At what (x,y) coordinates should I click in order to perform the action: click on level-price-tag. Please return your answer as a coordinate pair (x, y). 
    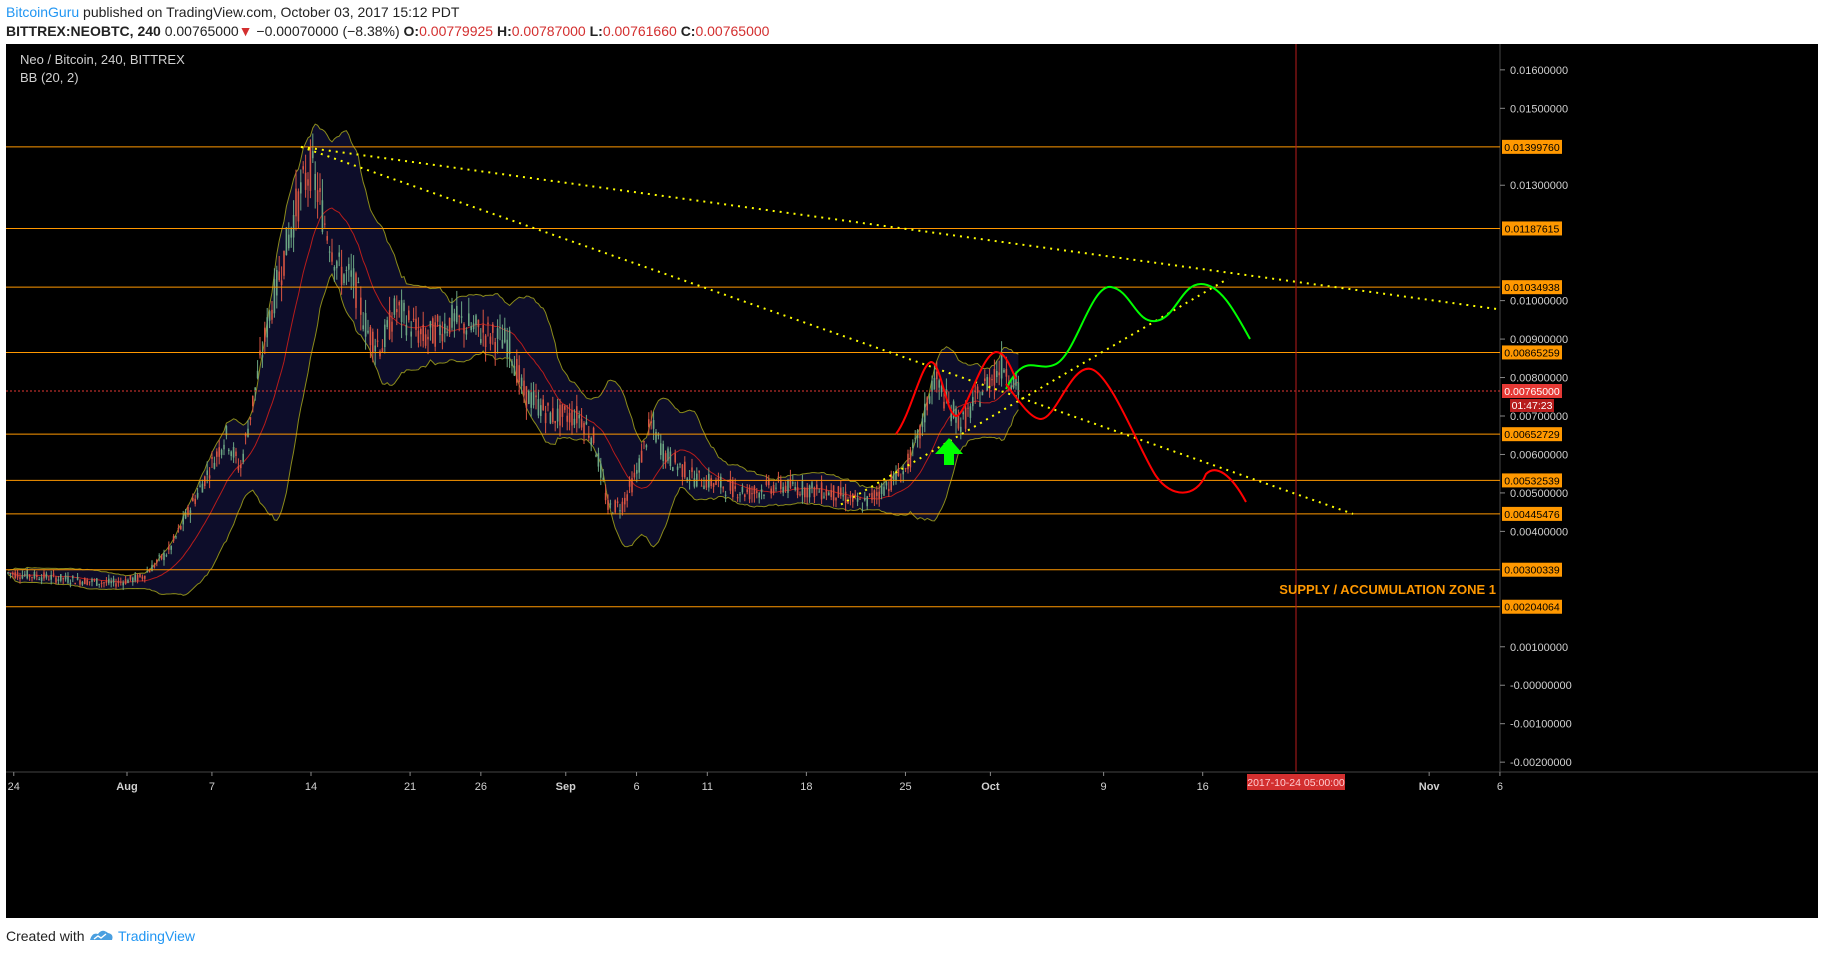
    Looking at the image, I should click on (1532, 228).